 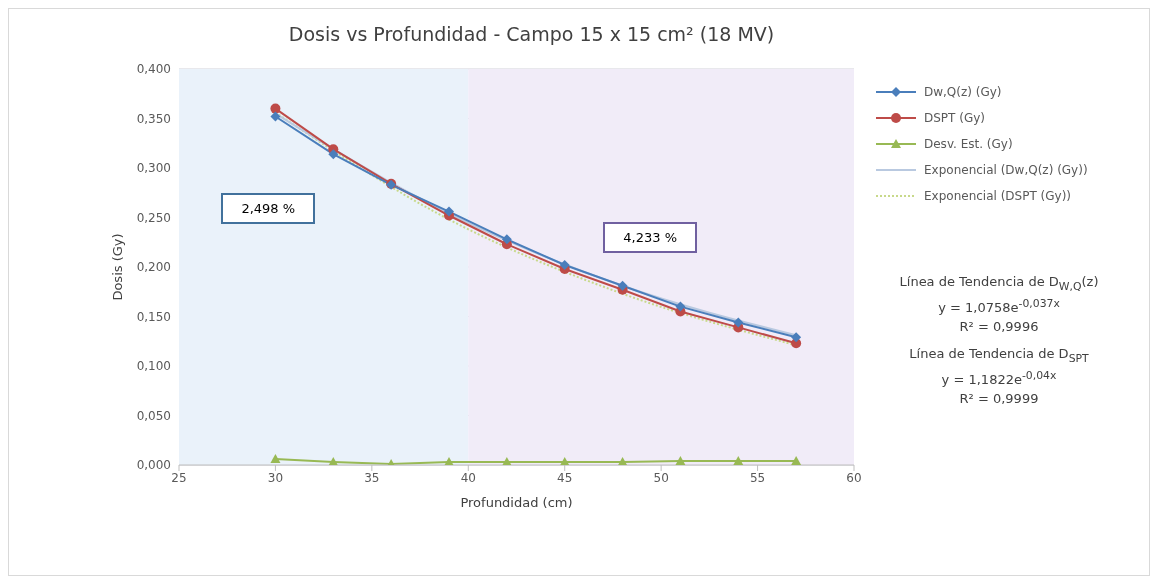 What do you see at coordinates (999, 355) in the screenshot?
I see `text: Línea de Tendencia de D$_{SPT}$` at bounding box center [999, 355].